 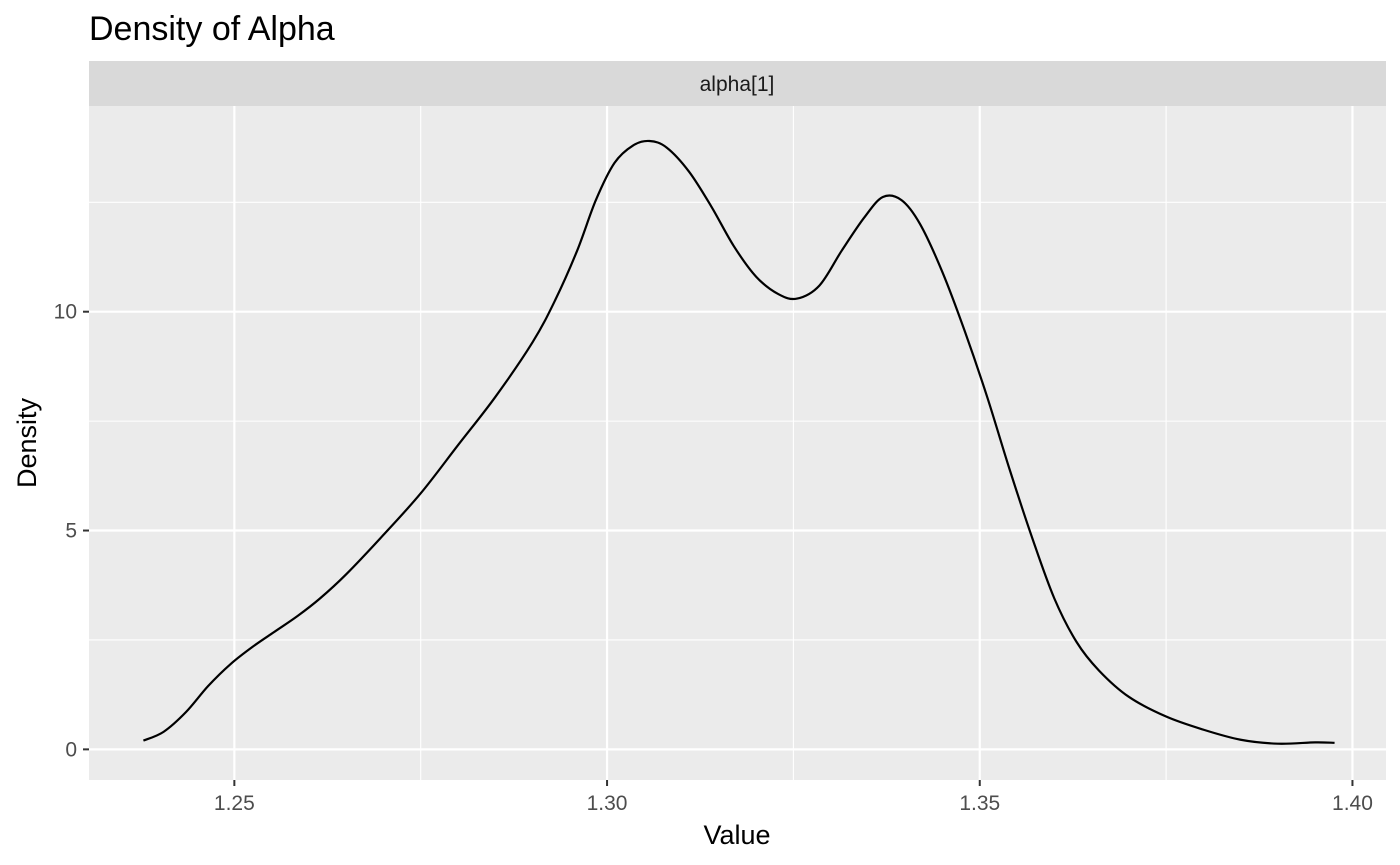 I want to click on y-tick-label: 5, so click(x=71, y=531).